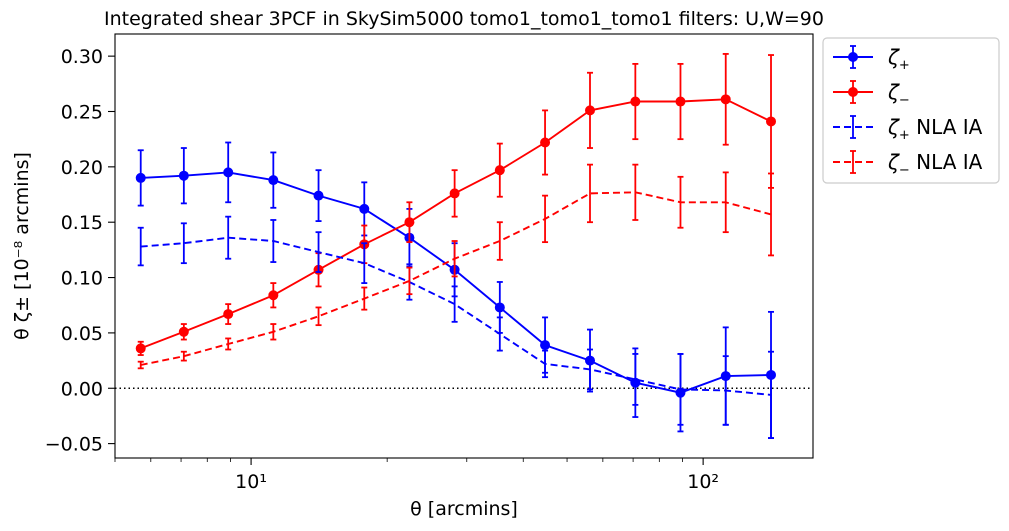 The width and height of the screenshot is (1009, 531). What do you see at coordinates (898, 94) in the screenshot?
I see `legend-label: ζ−` at bounding box center [898, 94].